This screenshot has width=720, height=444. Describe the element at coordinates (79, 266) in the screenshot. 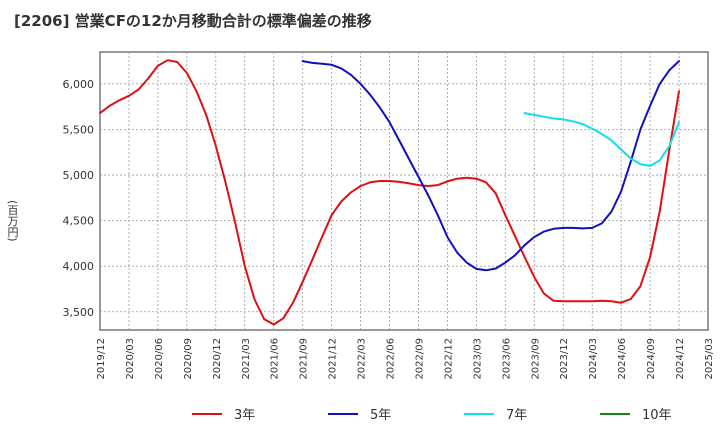

I see `y-tick-label: 4,000` at that location.